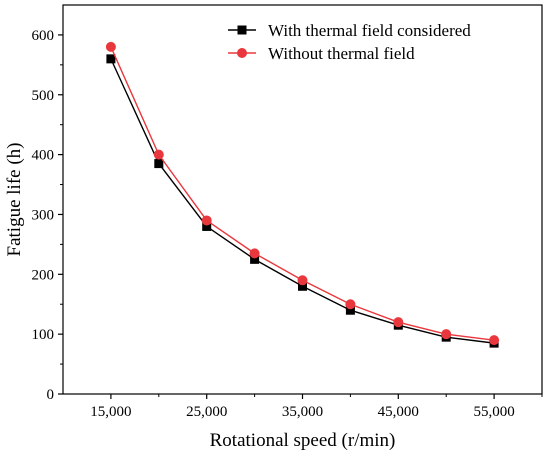 Image resolution: width=550 pixels, height=456 pixels. What do you see at coordinates (369, 30) in the screenshot?
I see `legend-label: With thermal field considered` at bounding box center [369, 30].